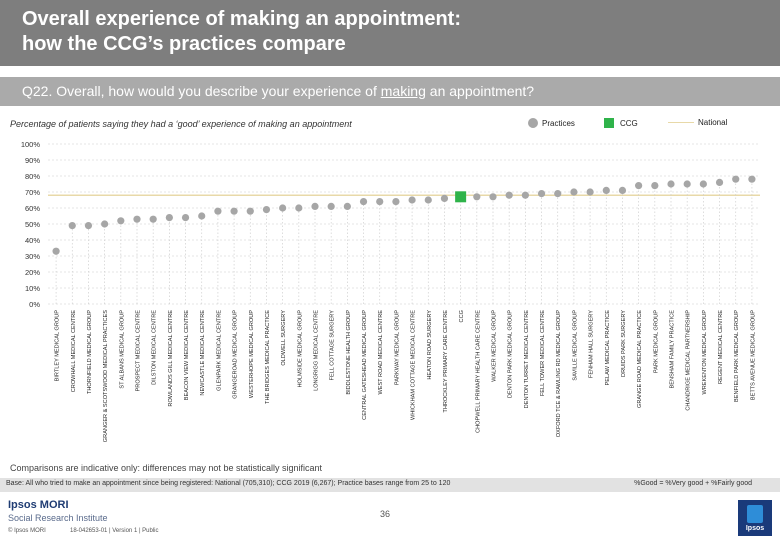 The height and width of the screenshot is (540, 780). What do you see at coordinates (640, 359) in the screenshot?
I see `category-label: GRANGE ROAD MEDICAL PRACTICE` at bounding box center [640, 359].